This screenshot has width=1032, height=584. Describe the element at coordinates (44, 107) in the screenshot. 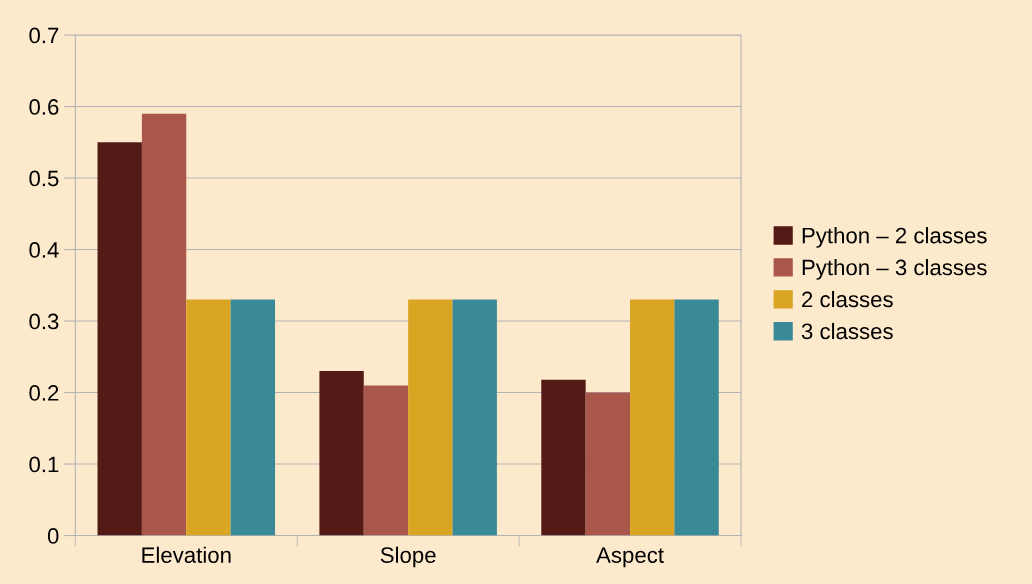

I see `y-tick-label: 0.6` at that location.